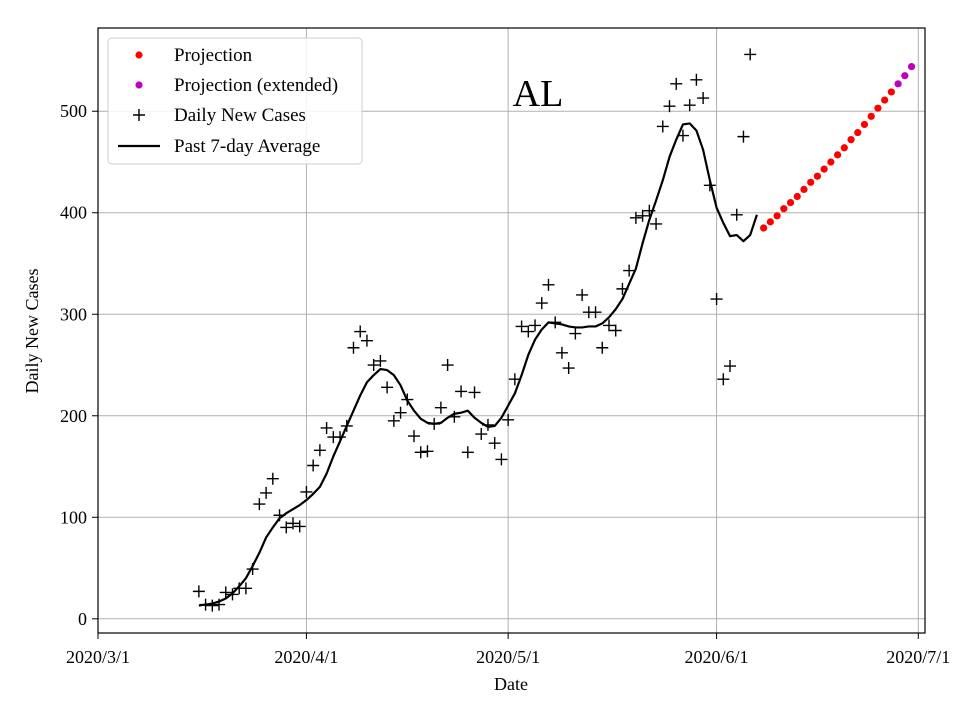  I want to click on y-axis-label: Daily New Cases, so click(32, 331).